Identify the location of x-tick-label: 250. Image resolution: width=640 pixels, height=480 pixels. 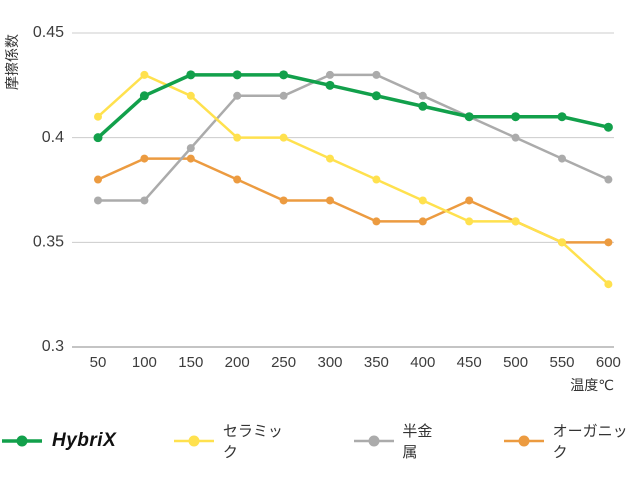
(283, 362).